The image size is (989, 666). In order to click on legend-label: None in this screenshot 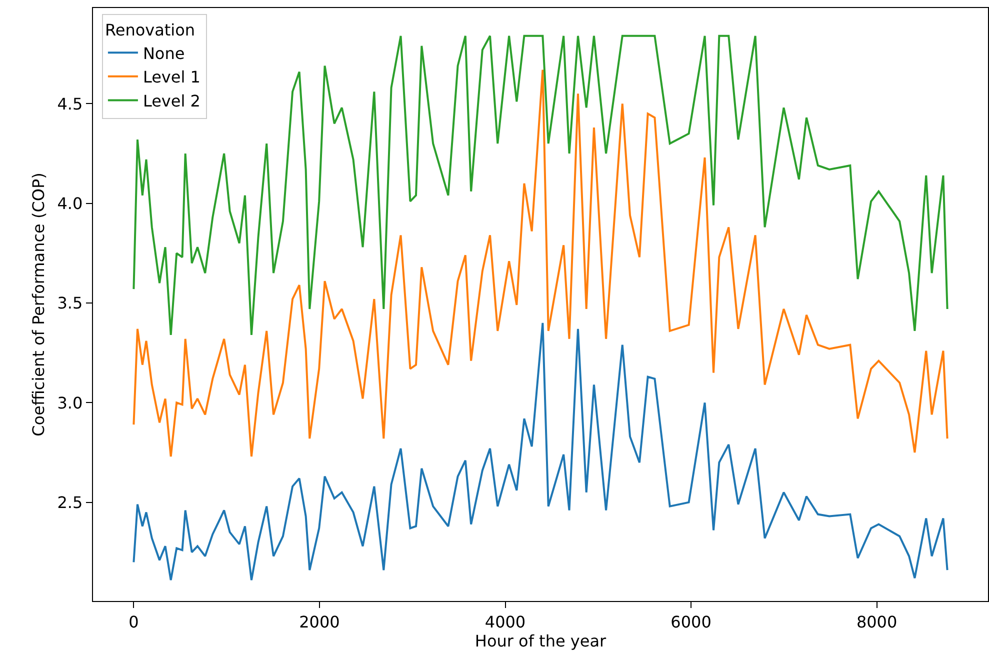, I will do `click(163, 53)`.